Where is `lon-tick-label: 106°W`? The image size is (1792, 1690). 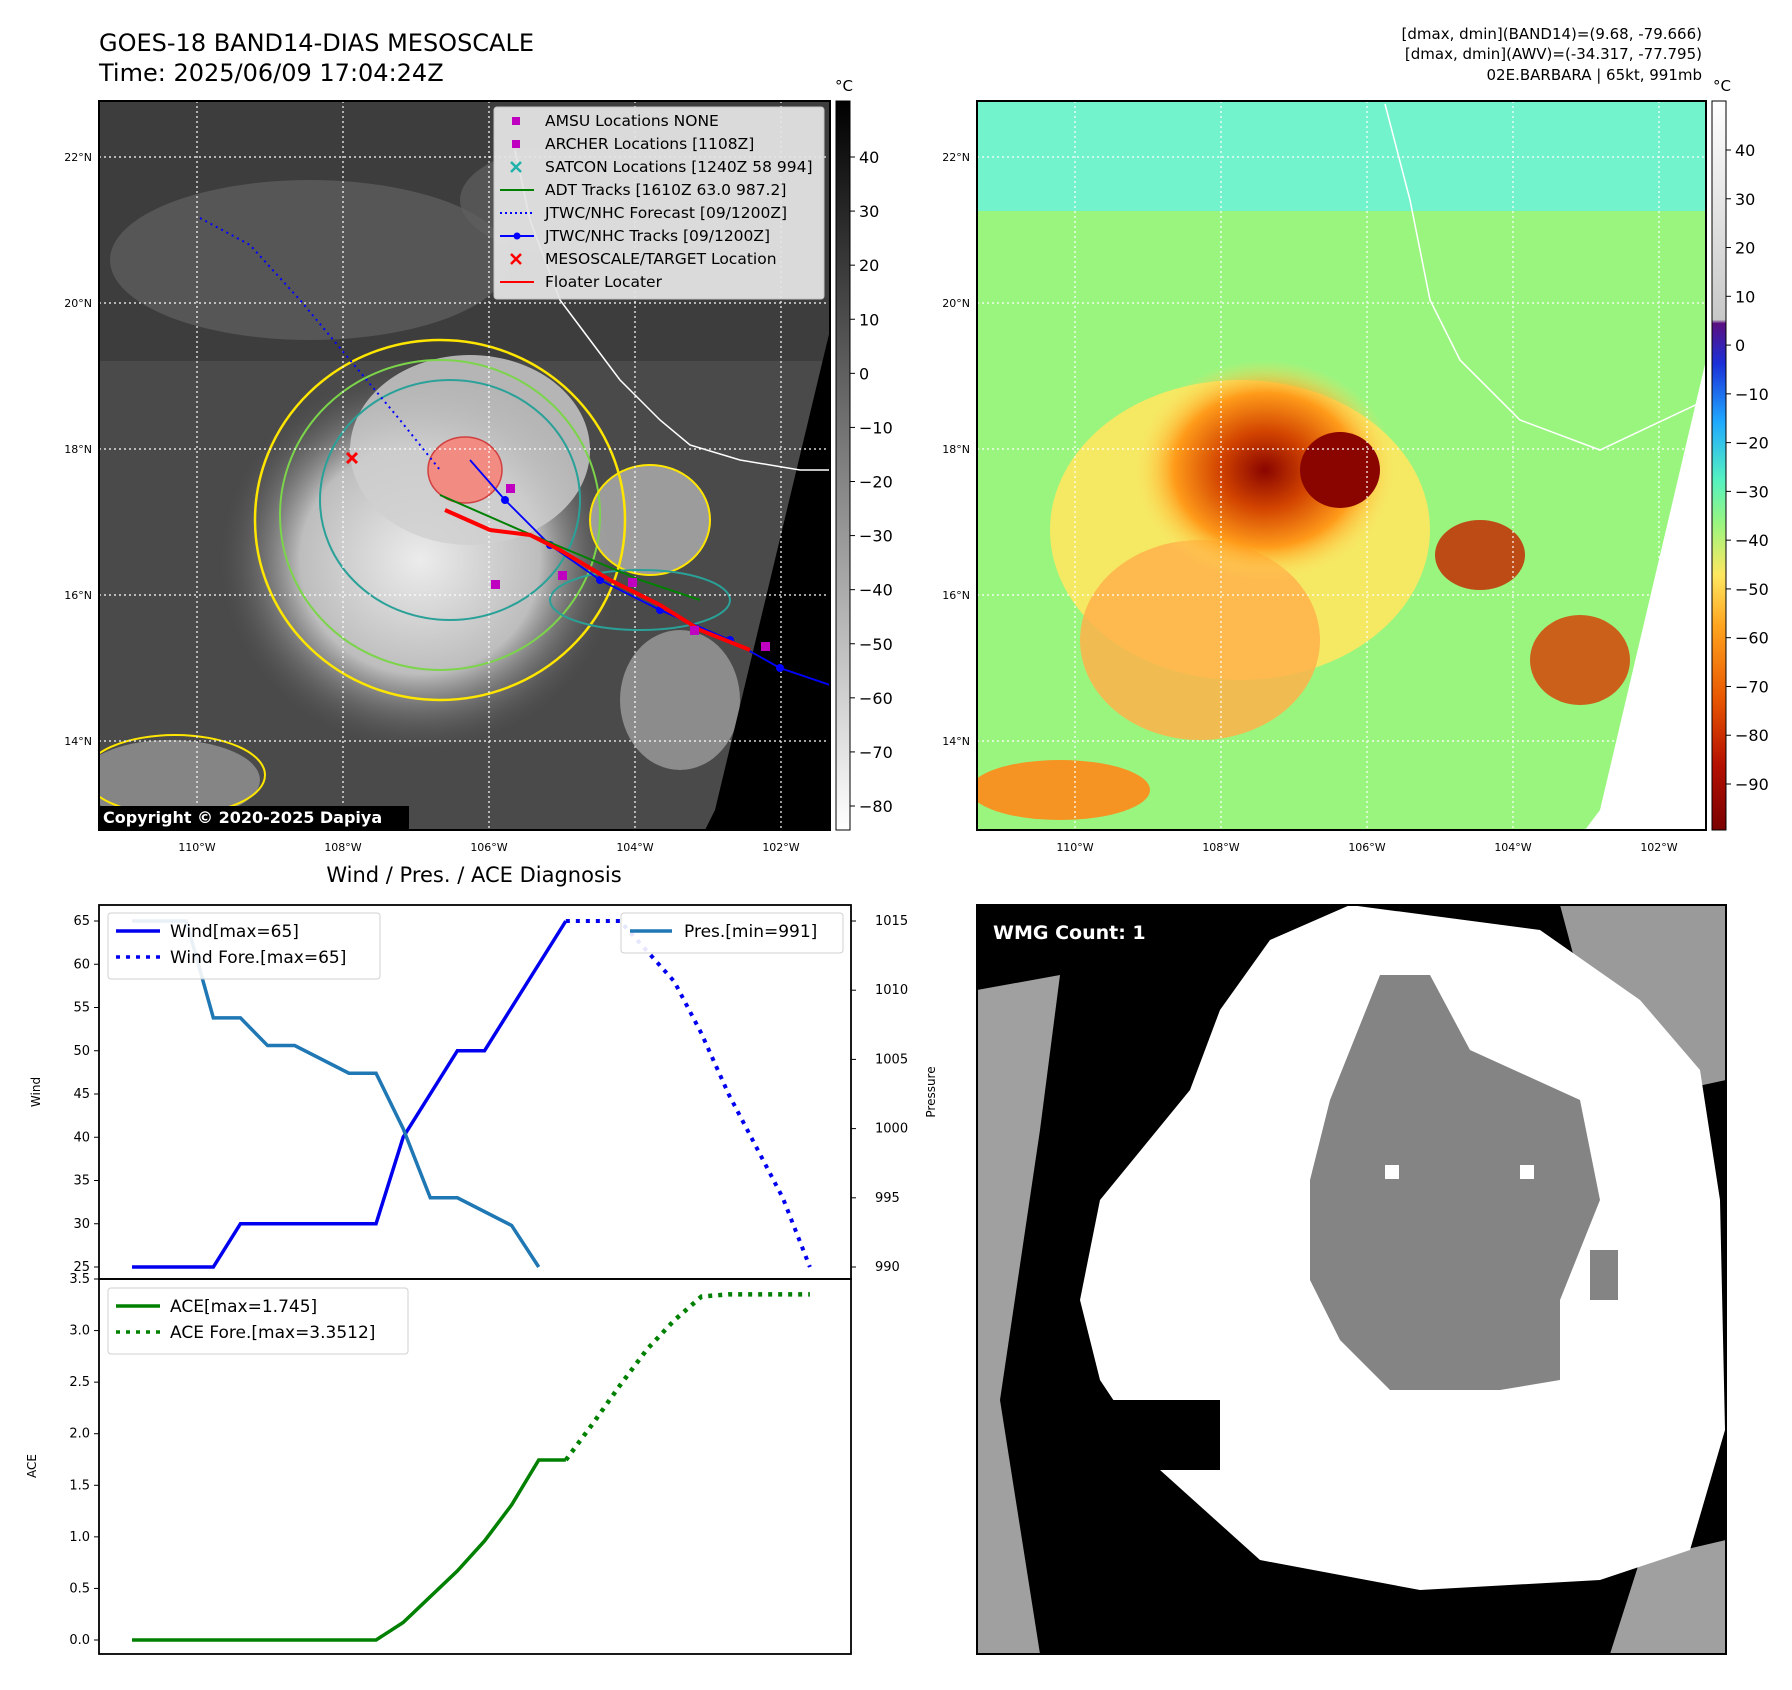 lon-tick-label: 106°W is located at coordinates (488, 847).